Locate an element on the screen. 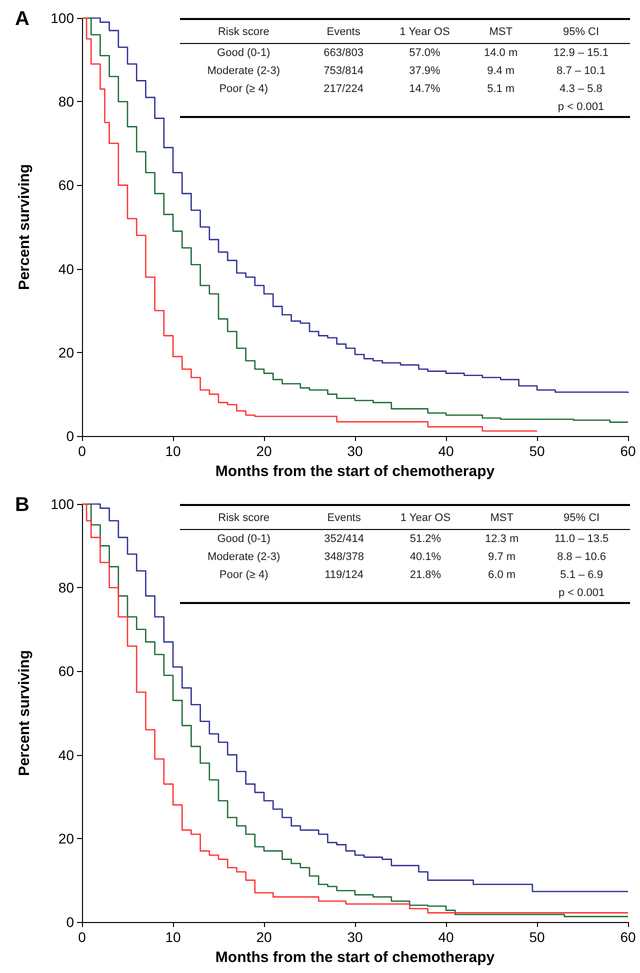  annotation: 57.0% is located at coordinates (425, 53).